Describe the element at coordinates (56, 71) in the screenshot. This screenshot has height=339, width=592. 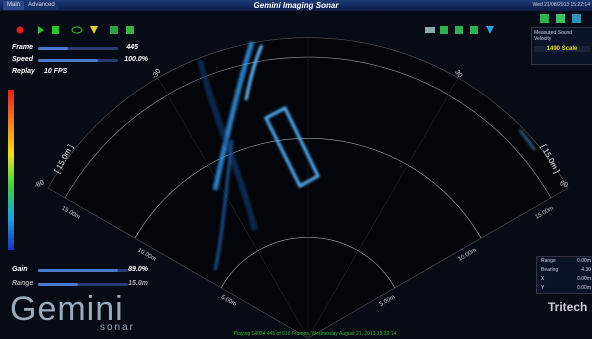
I see `replay-value: 10 FPS` at that location.